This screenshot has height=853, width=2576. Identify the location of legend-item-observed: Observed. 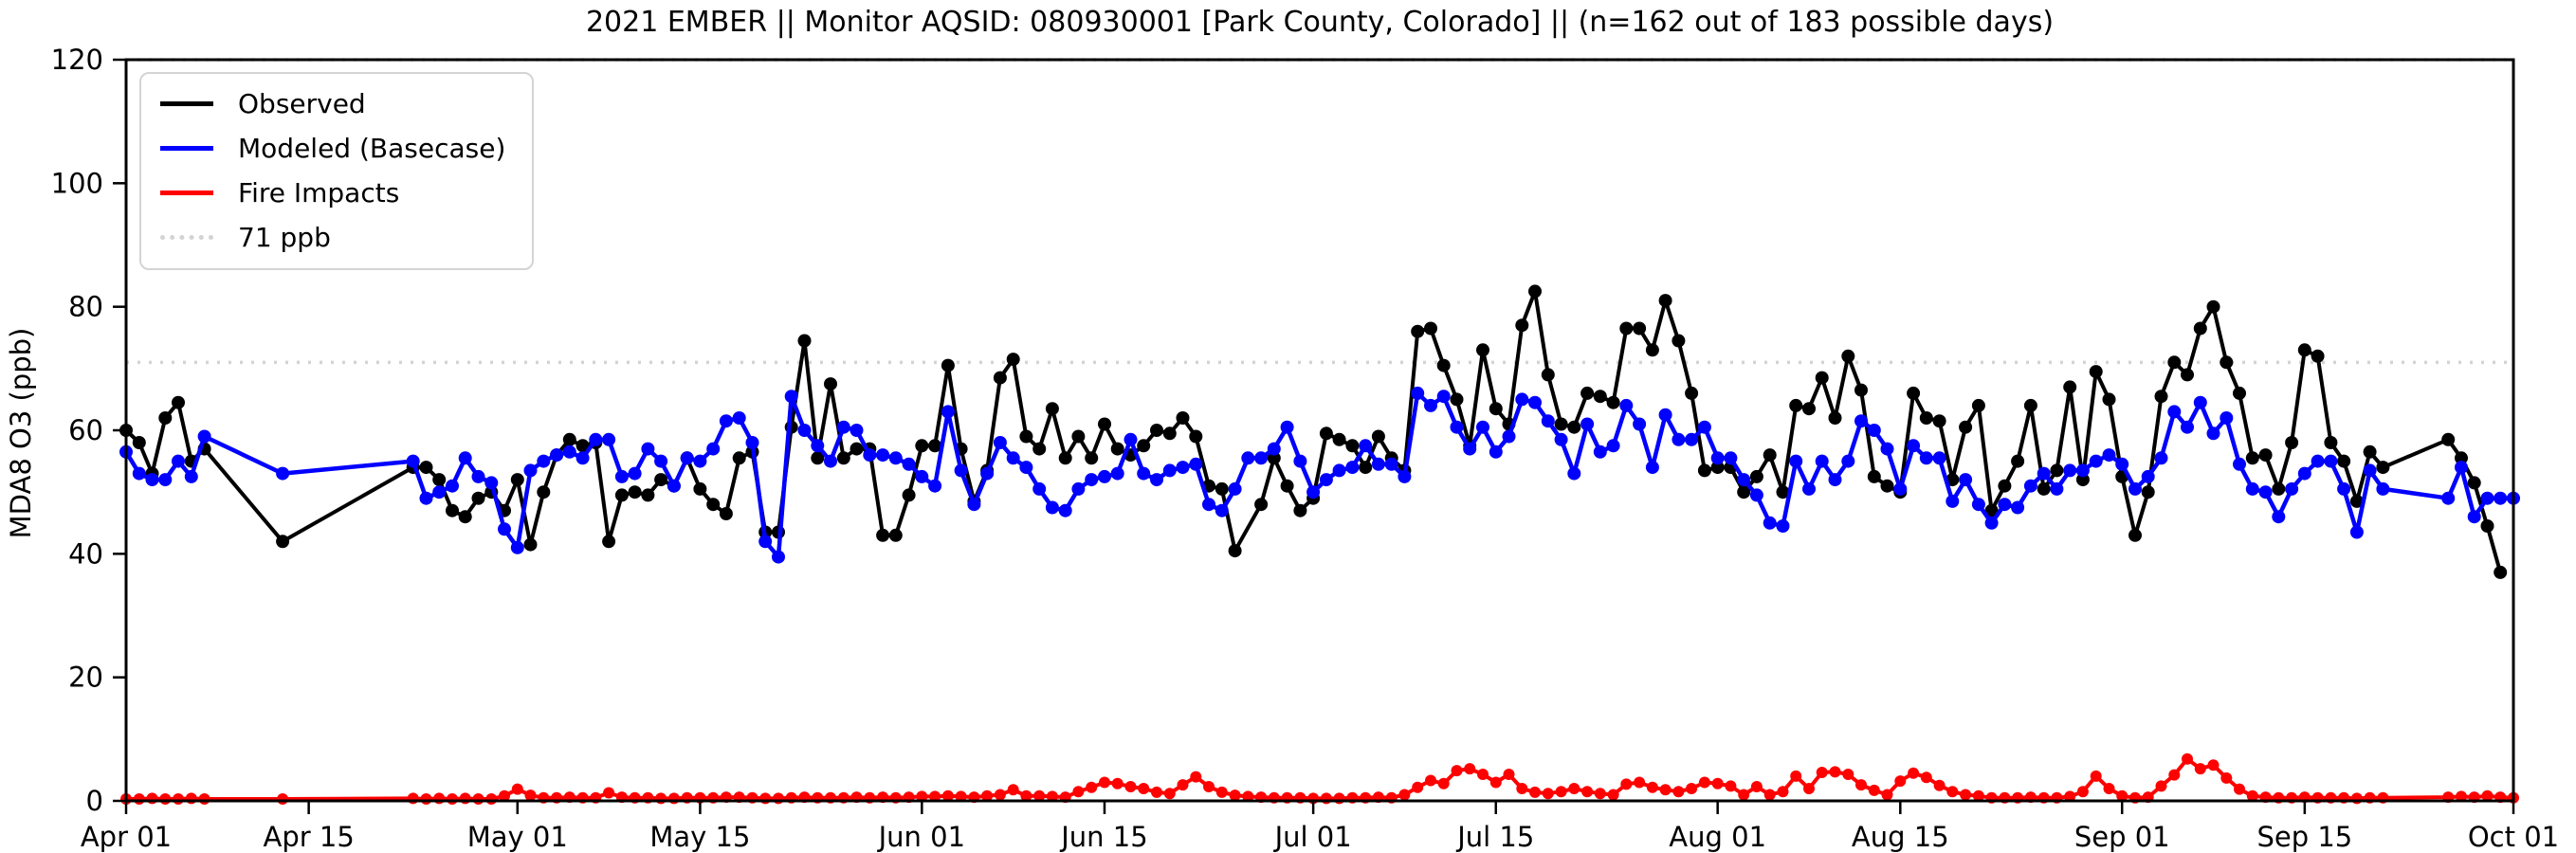
(332, 103).